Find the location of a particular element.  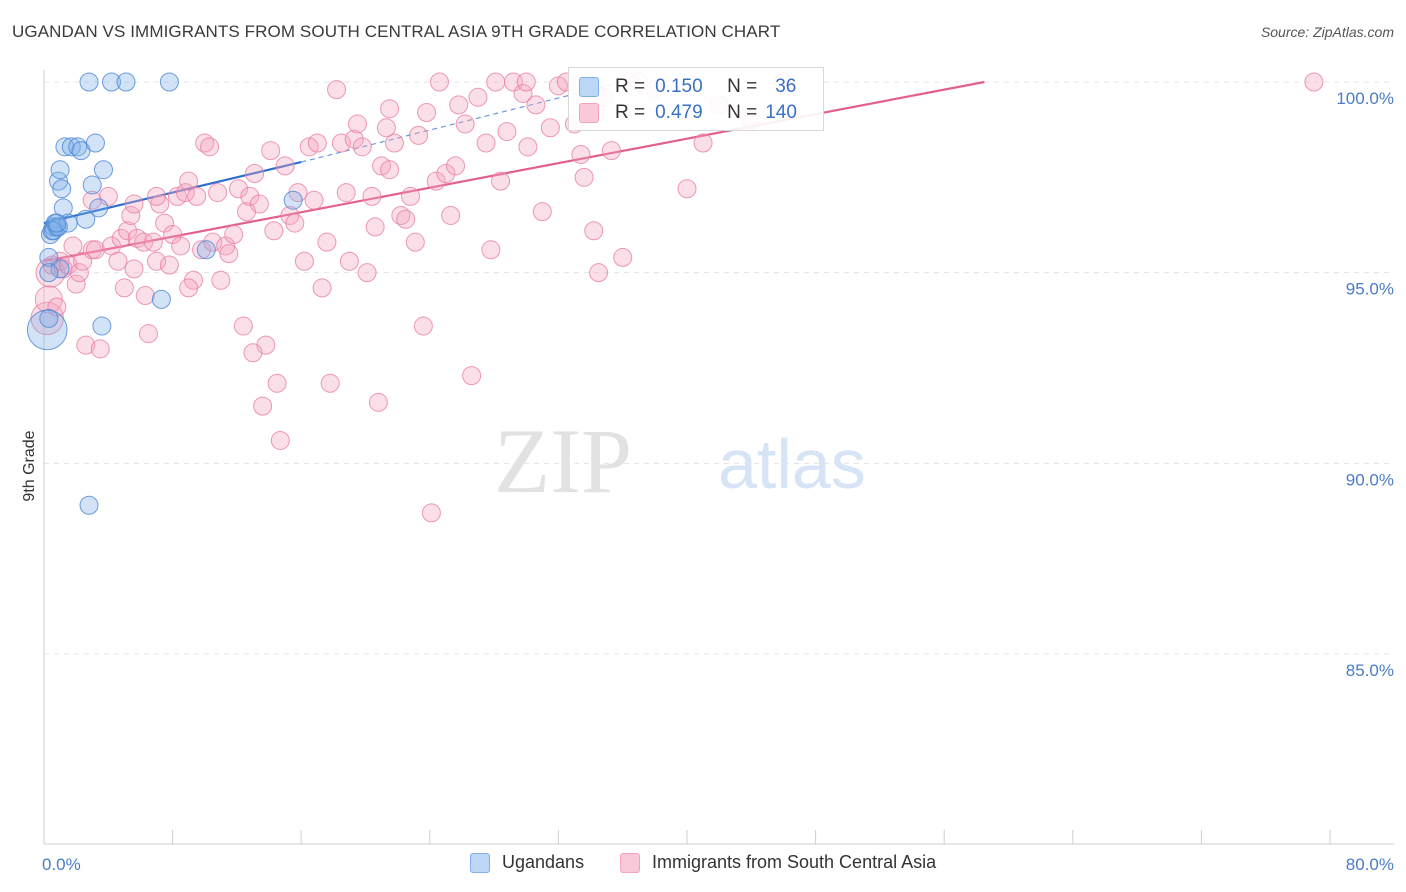

series-legend-immigrants: Immigrants from South Central Asia is located at coordinates (778, 862).